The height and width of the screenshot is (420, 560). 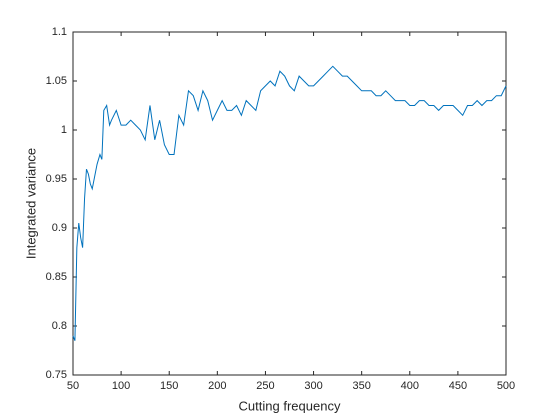 What do you see at coordinates (56, 81) in the screenshot?
I see `y-tick-label: 1.05` at bounding box center [56, 81].